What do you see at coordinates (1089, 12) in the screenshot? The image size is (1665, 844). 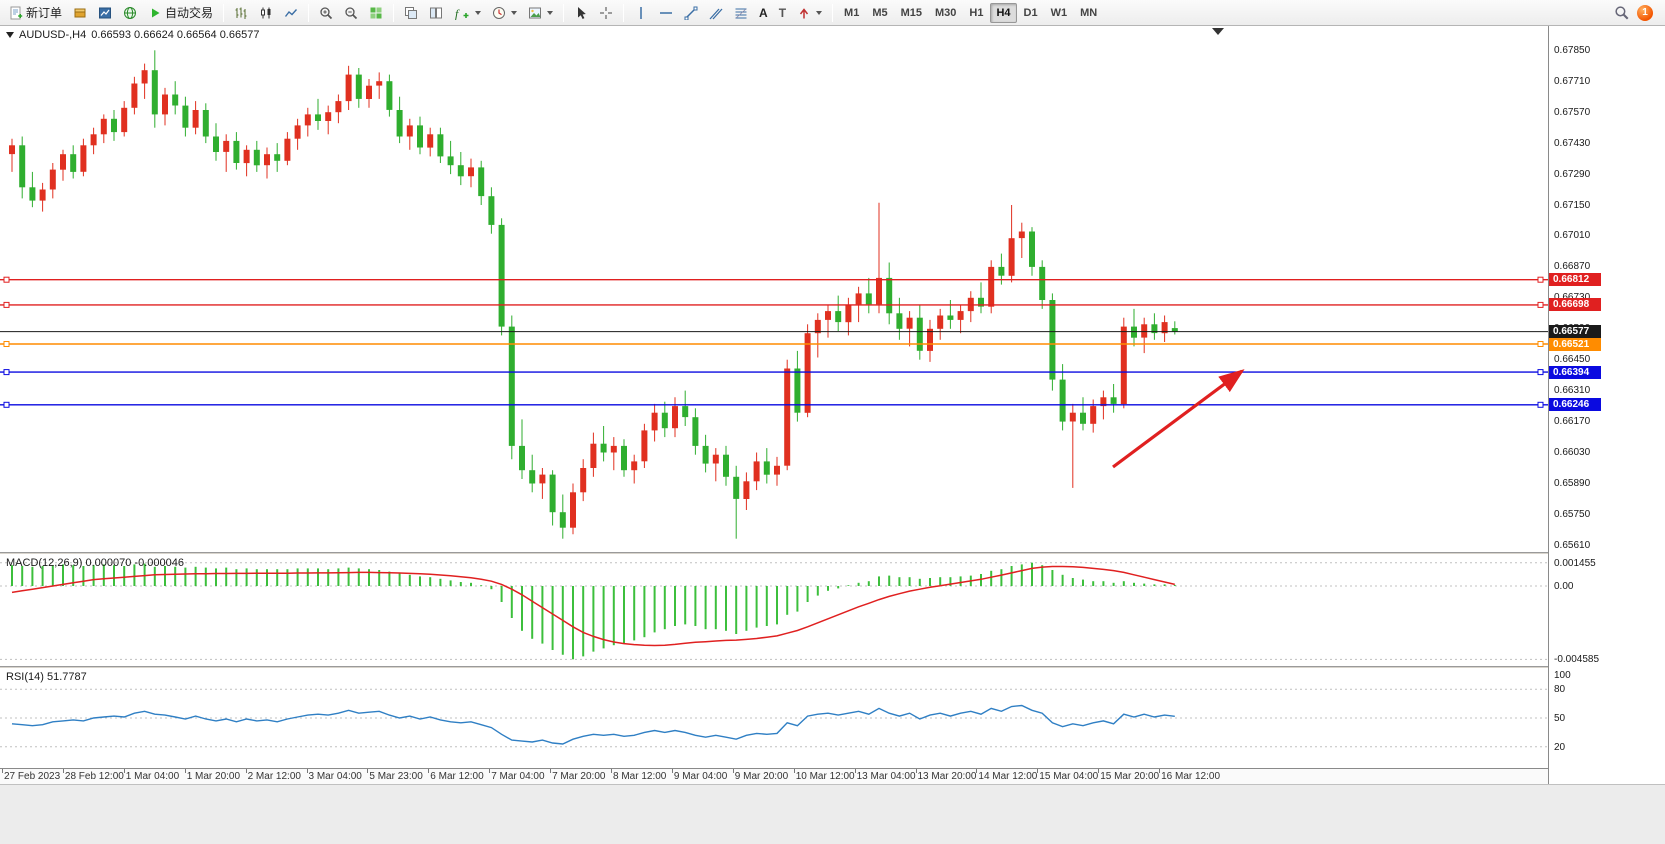 I see `tab-timeframe-mn: MN` at bounding box center [1089, 12].